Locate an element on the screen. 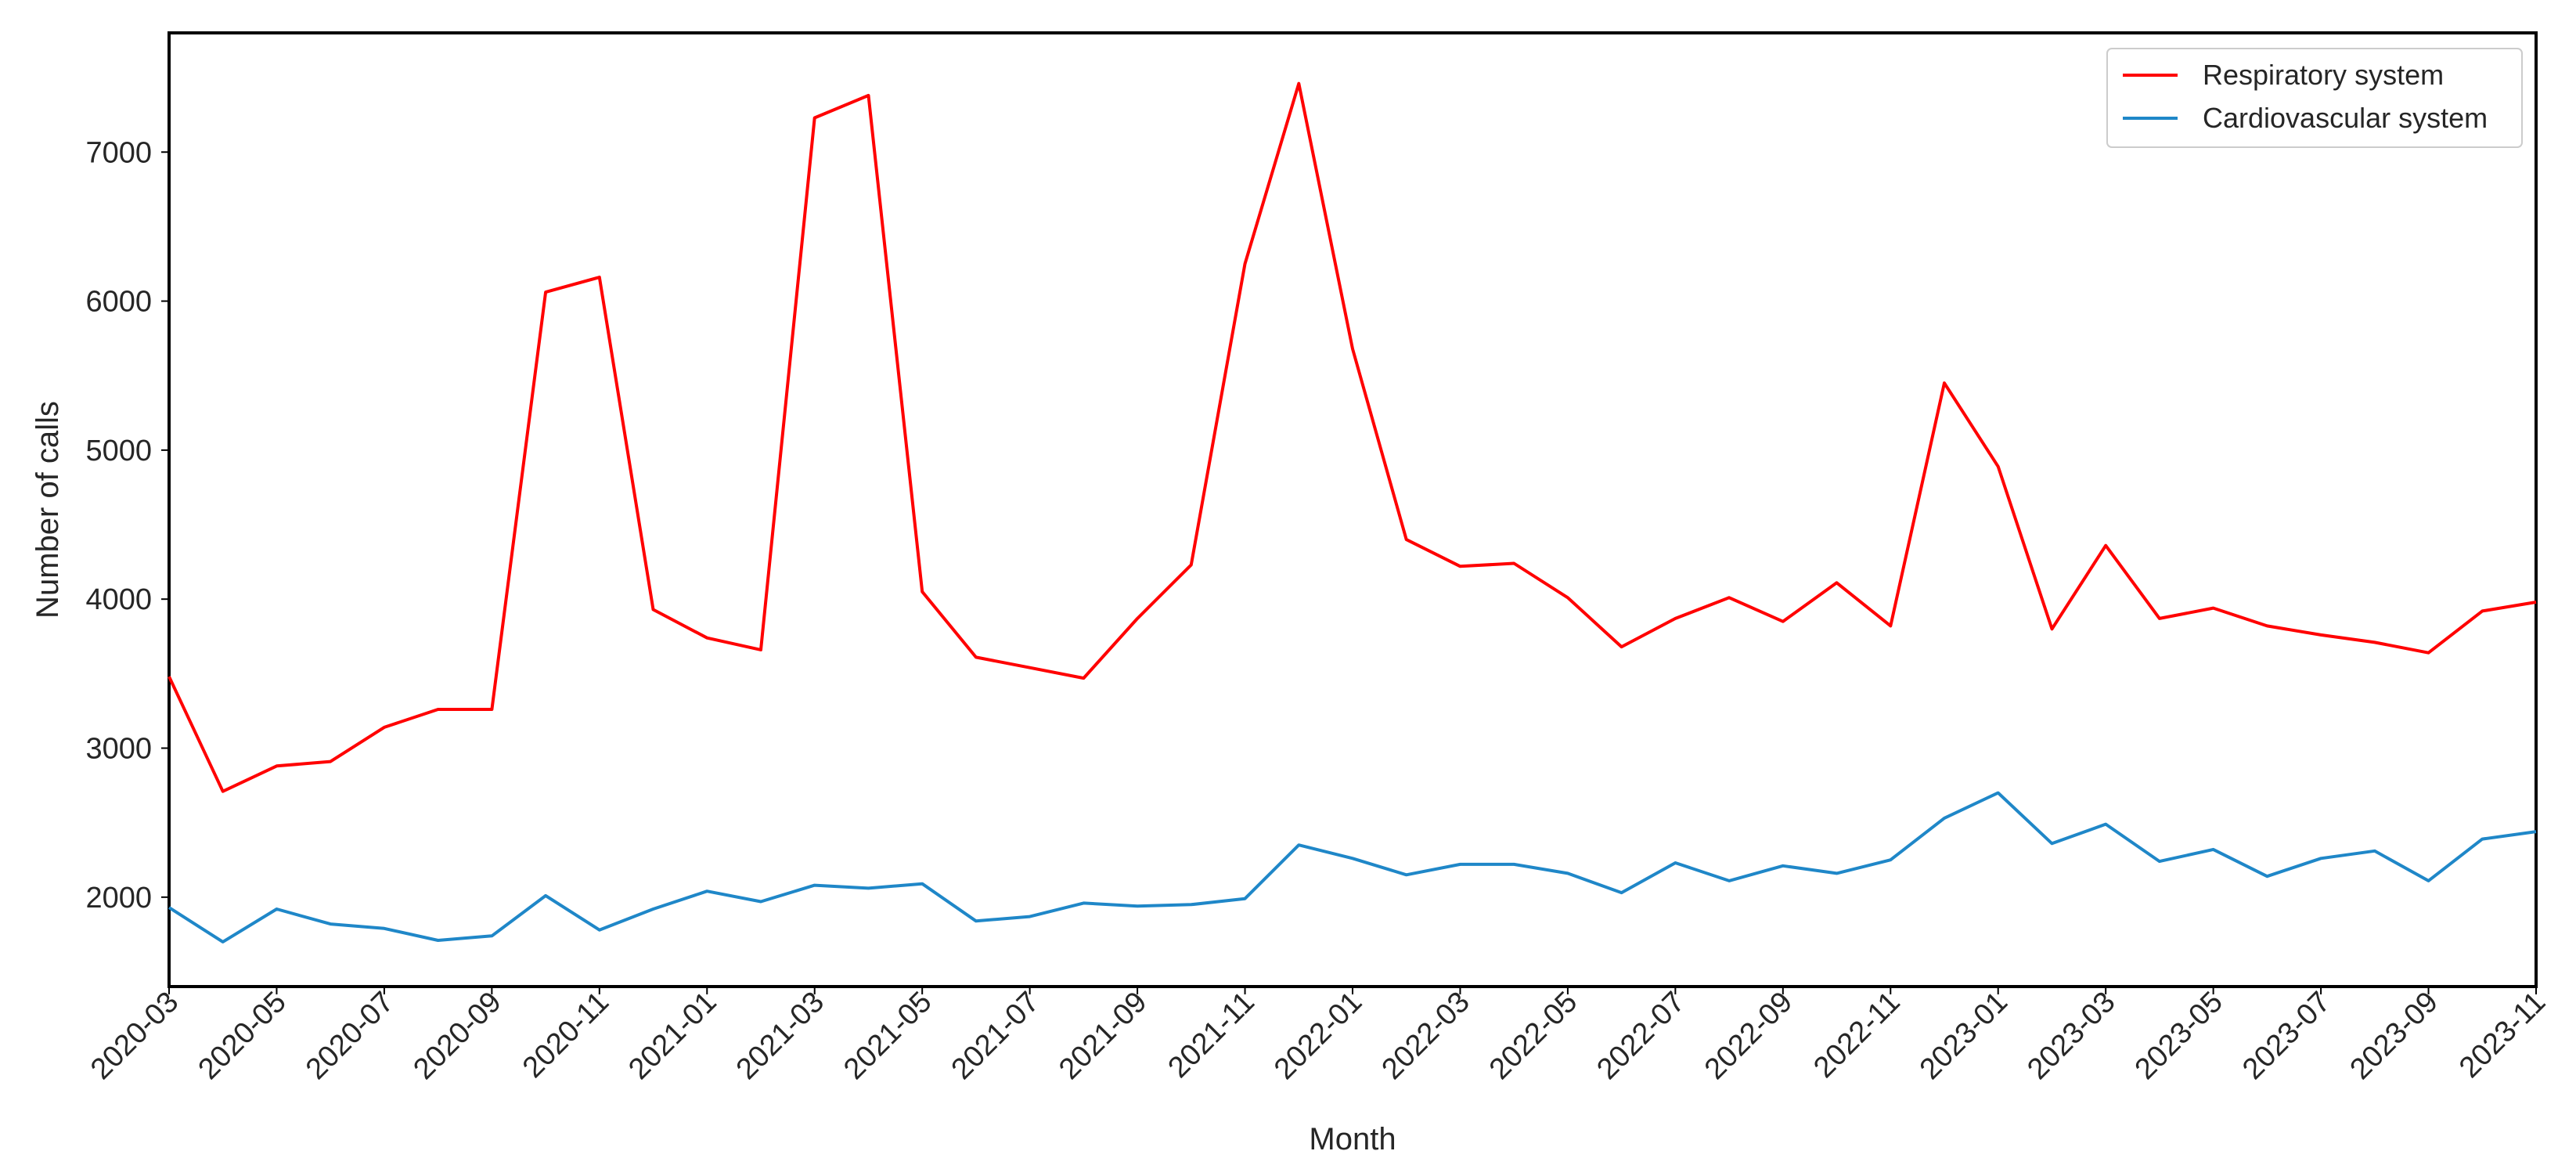  legend-label-respiratory: Respiratory system is located at coordinates (2323, 75).